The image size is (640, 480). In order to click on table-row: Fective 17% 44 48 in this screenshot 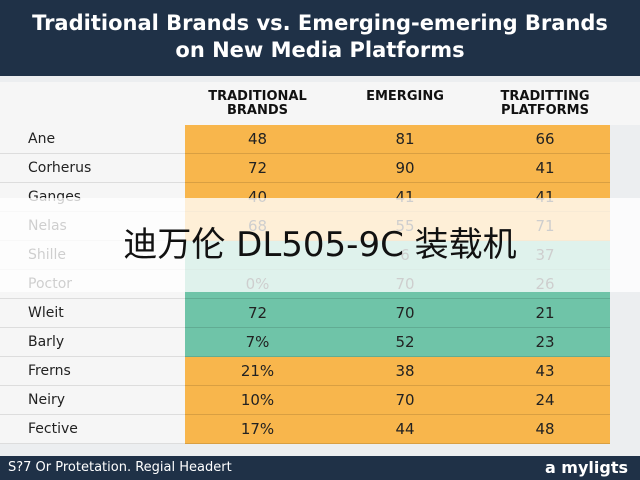, I will do `click(320, 429)`.